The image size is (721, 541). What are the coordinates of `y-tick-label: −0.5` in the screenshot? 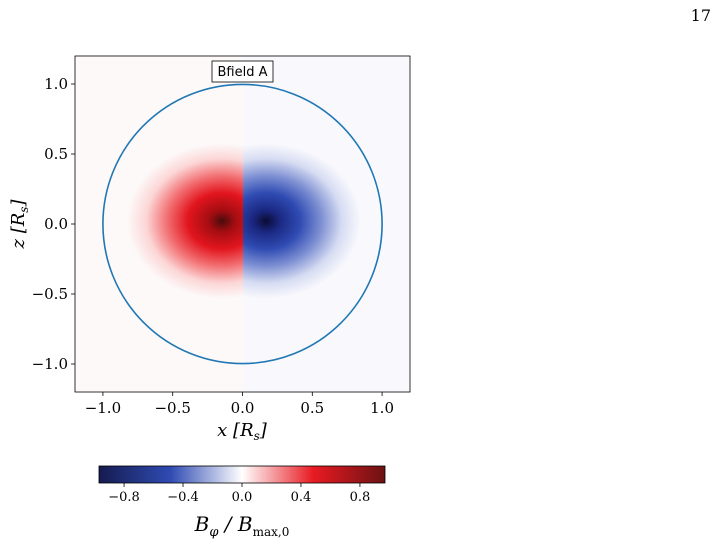 It's located at (50, 294).